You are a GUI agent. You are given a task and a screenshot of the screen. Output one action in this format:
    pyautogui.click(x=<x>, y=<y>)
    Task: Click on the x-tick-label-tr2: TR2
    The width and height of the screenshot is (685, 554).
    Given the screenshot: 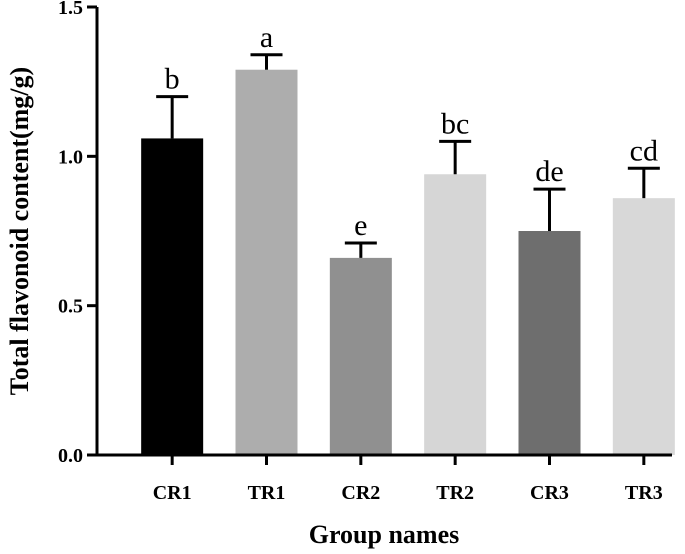 What is the action you would take?
    pyautogui.click(x=455, y=493)
    